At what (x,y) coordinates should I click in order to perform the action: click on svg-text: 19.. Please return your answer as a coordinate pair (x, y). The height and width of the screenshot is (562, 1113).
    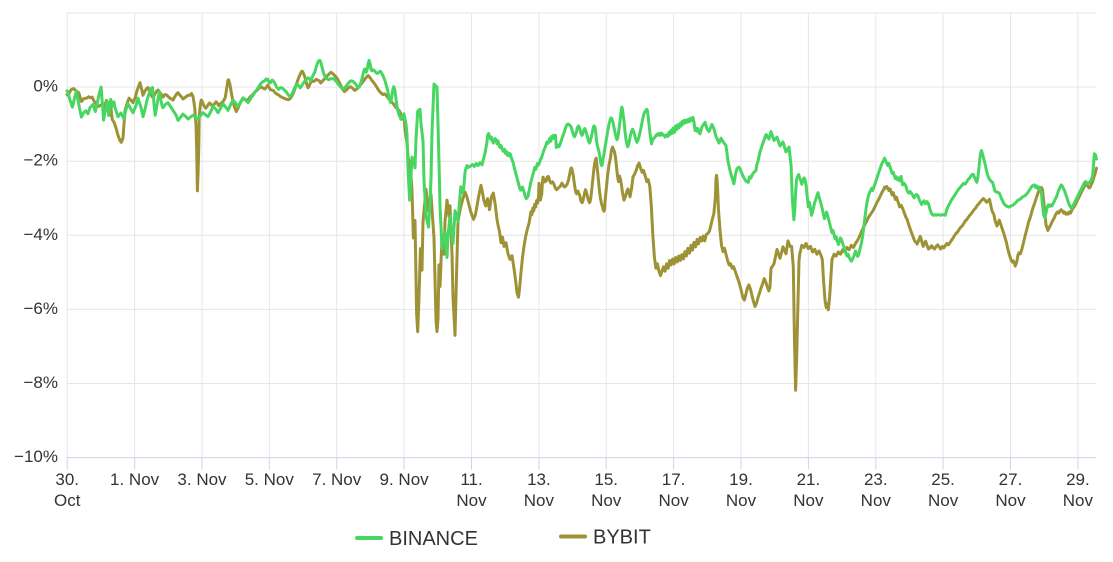
    Looking at the image, I should click on (741, 479).